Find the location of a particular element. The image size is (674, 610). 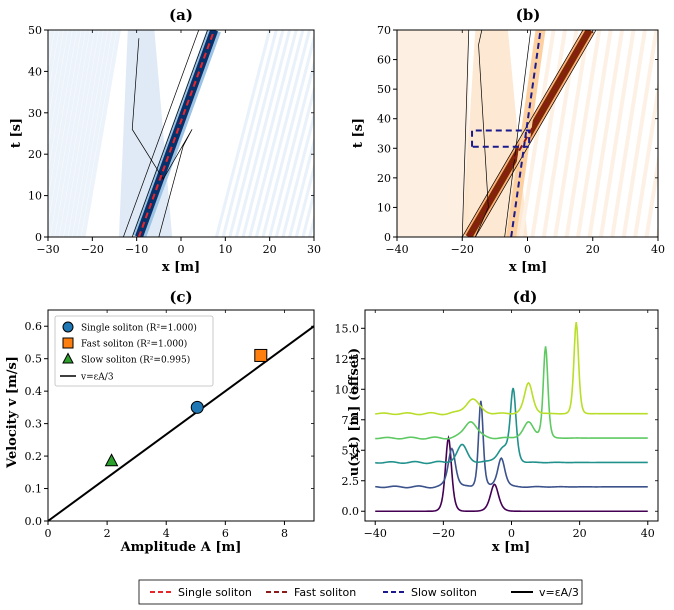

snapshot-2-line is located at coordinates (511, 444).